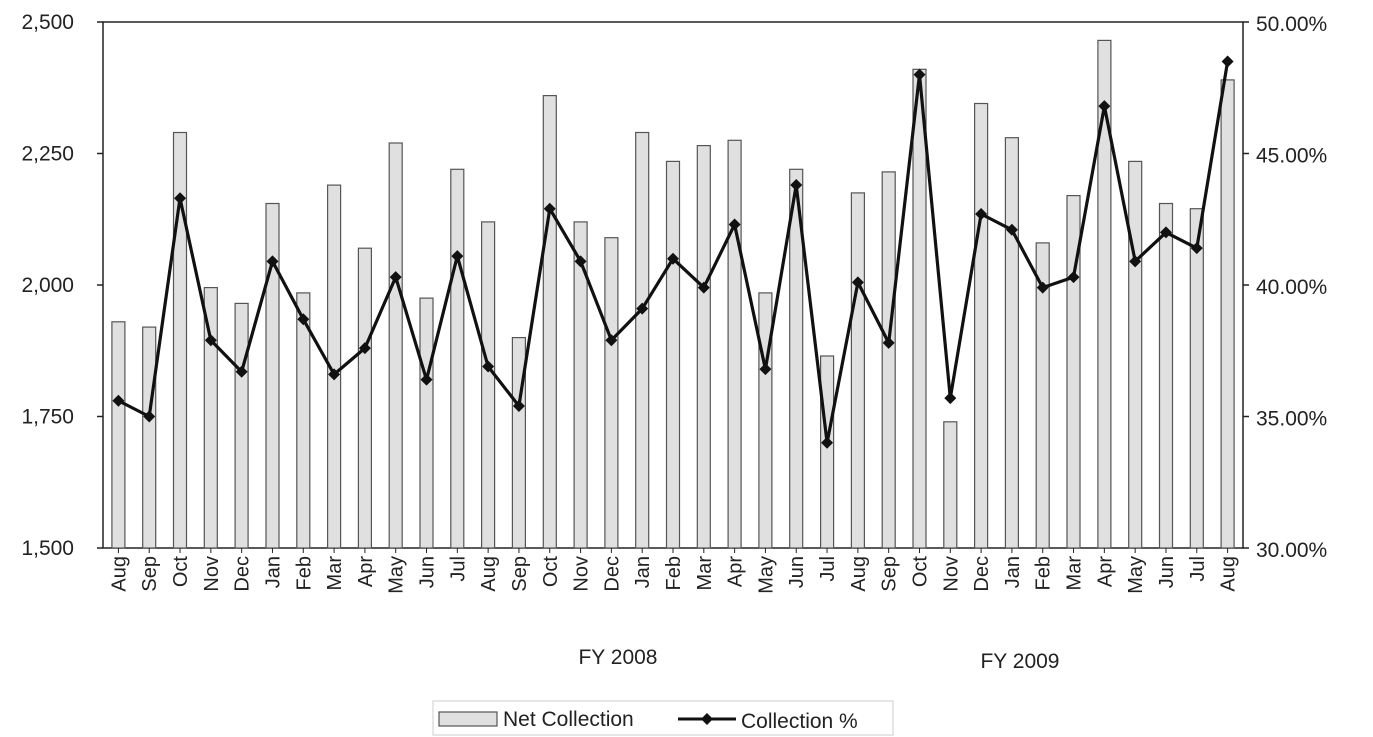 This screenshot has height=737, width=1373. I want to click on legend: Net Collection Collection %, so click(663, 718).